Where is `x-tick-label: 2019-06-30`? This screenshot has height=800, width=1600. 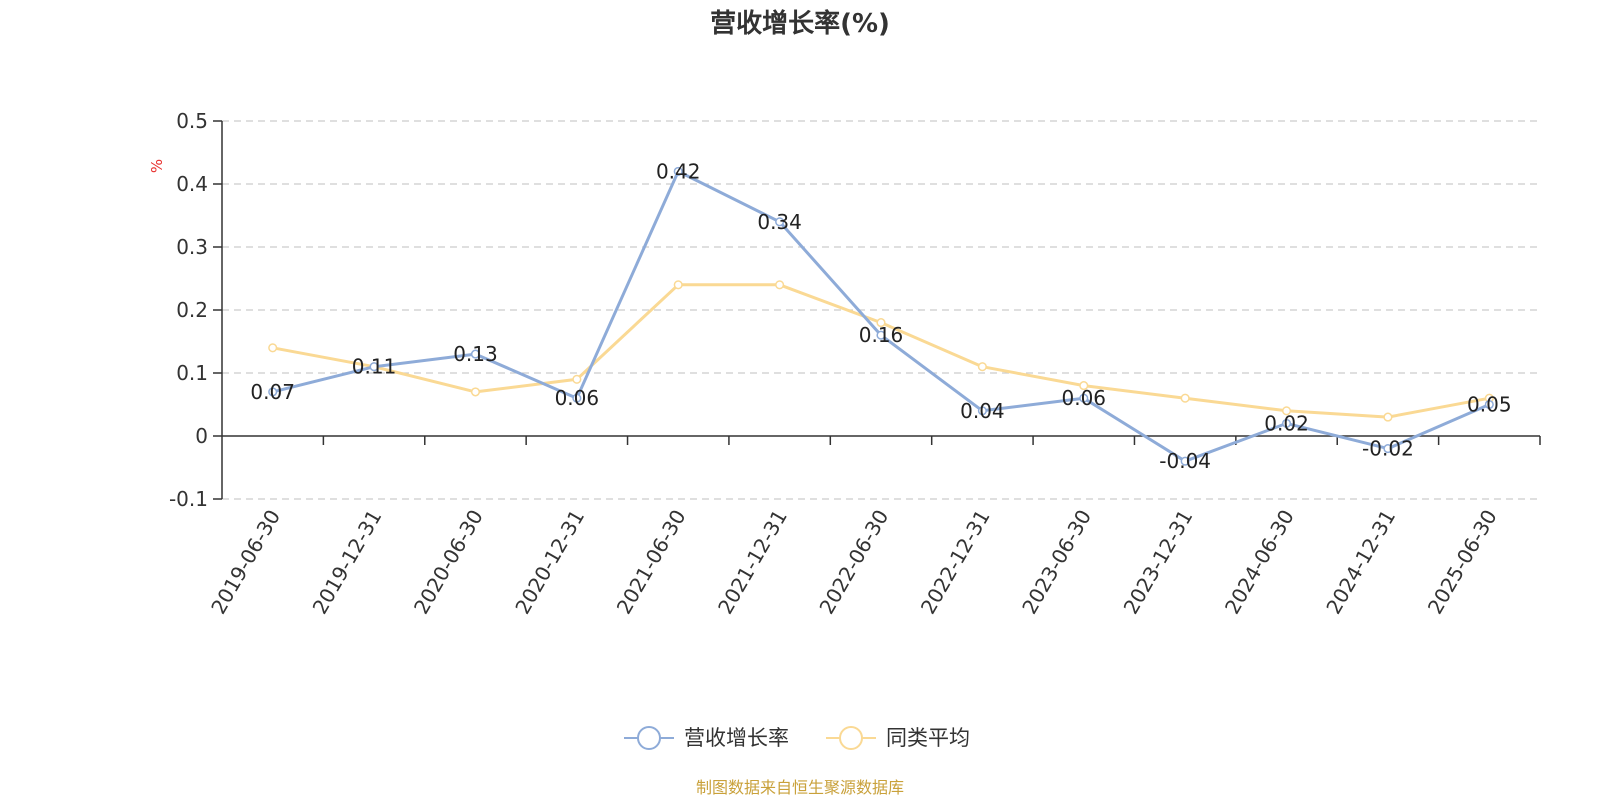
x-tick-label: 2019-06-30 is located at coordinates (245, 562).